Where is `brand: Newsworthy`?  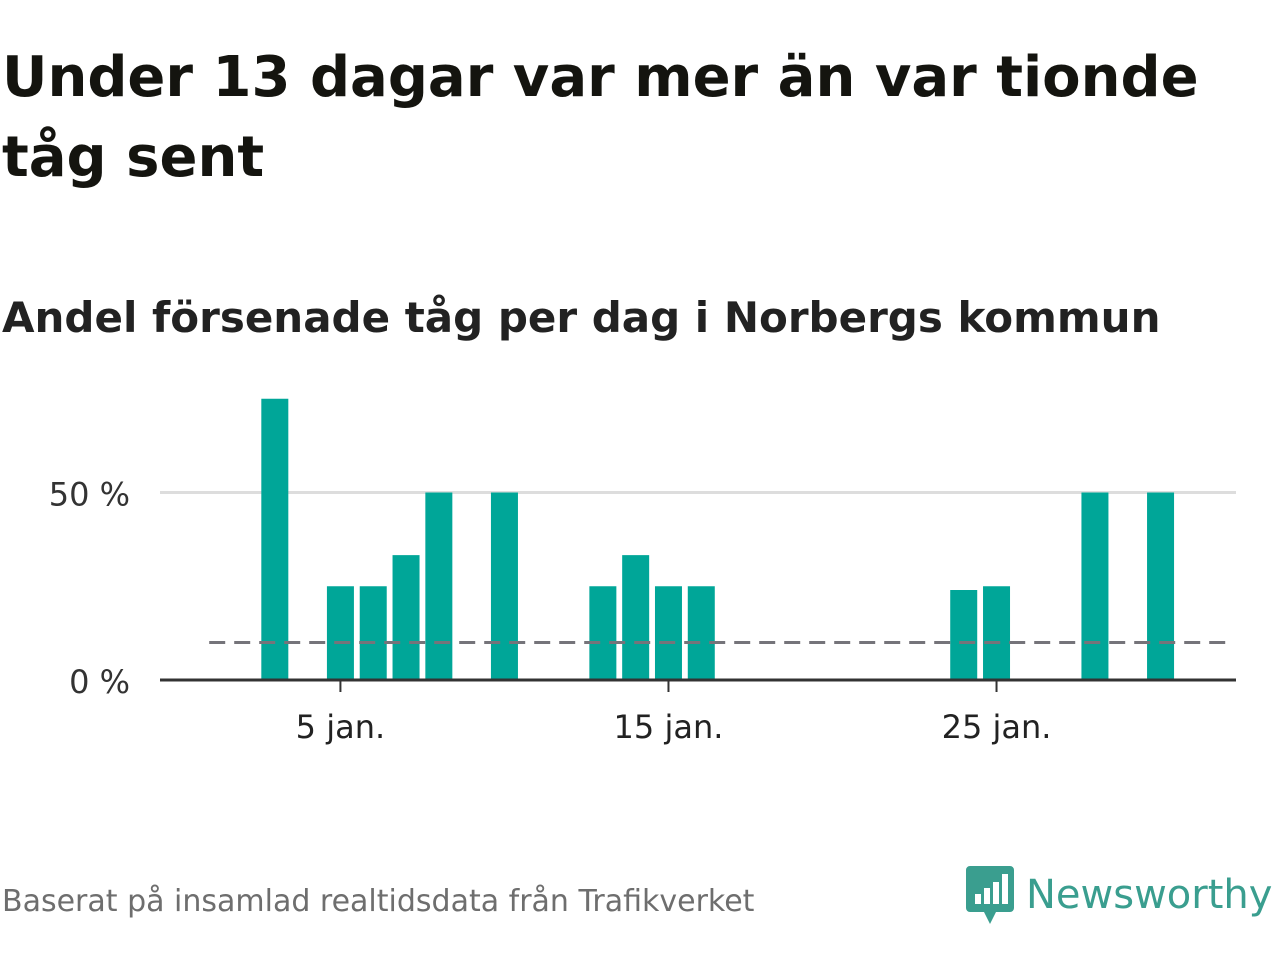
brand: Newsworthy is located at coordinates (1118, 895).